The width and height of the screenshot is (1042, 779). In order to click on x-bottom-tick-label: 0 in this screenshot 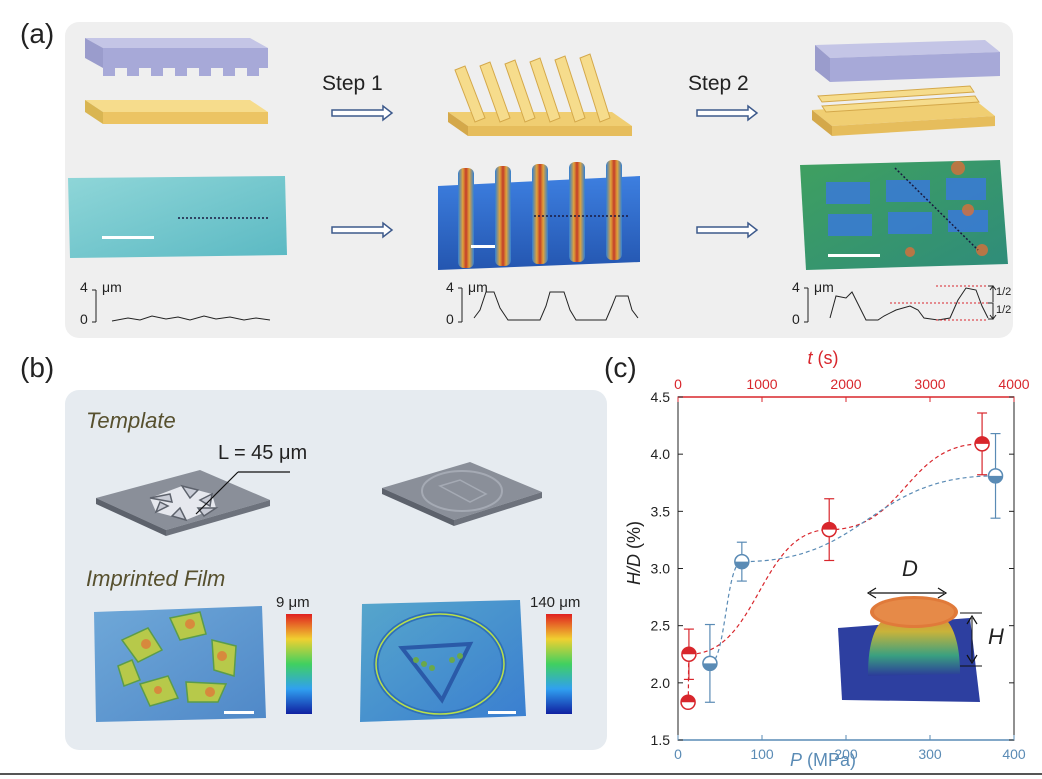, I will do `click(678, 754)`.